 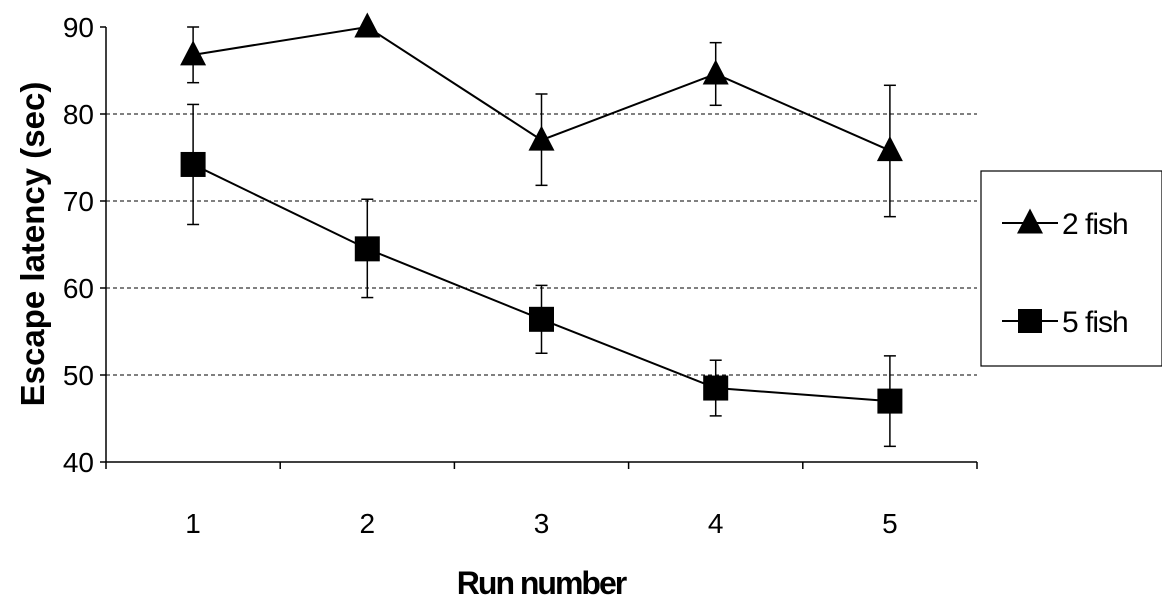 I want to click on legend-box, so click(x=1071, y=268).